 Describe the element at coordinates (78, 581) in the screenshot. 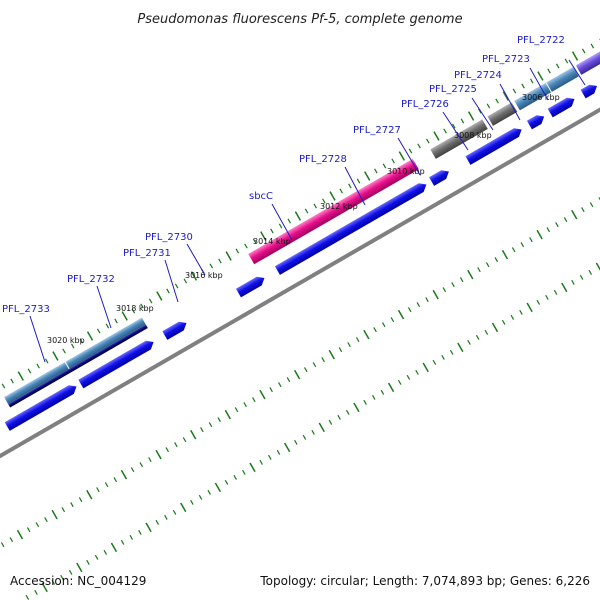

I see `accession-text: Accession: NC_004129` at that location.